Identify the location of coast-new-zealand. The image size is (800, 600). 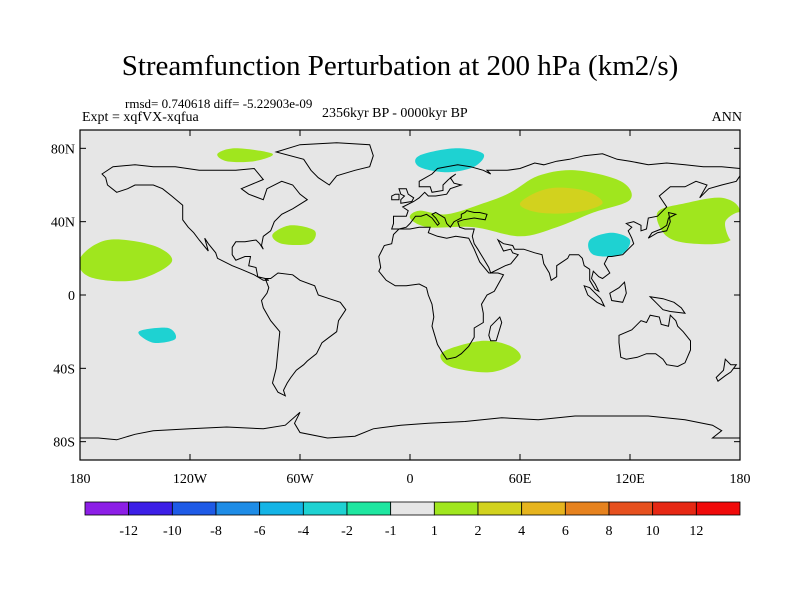
(726, 370).